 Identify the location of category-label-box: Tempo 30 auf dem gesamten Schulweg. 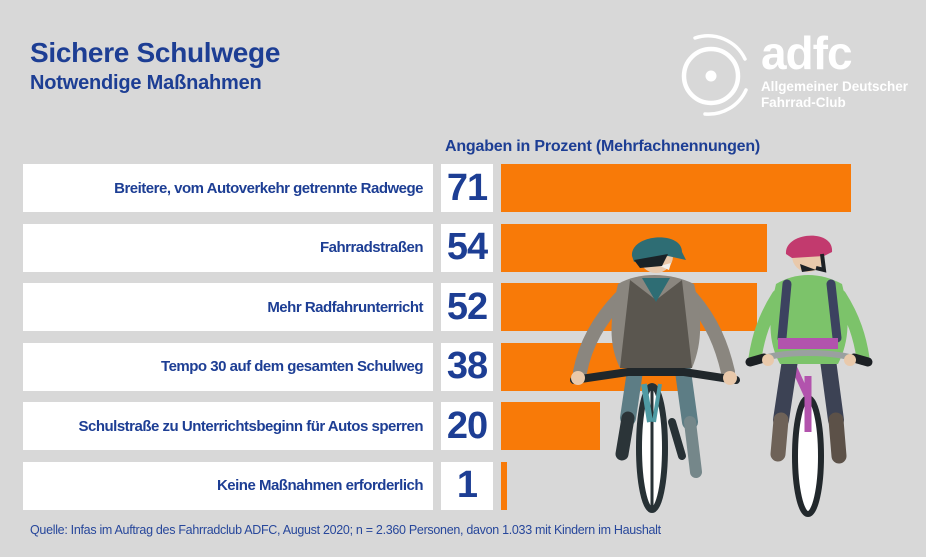
(228, 366).